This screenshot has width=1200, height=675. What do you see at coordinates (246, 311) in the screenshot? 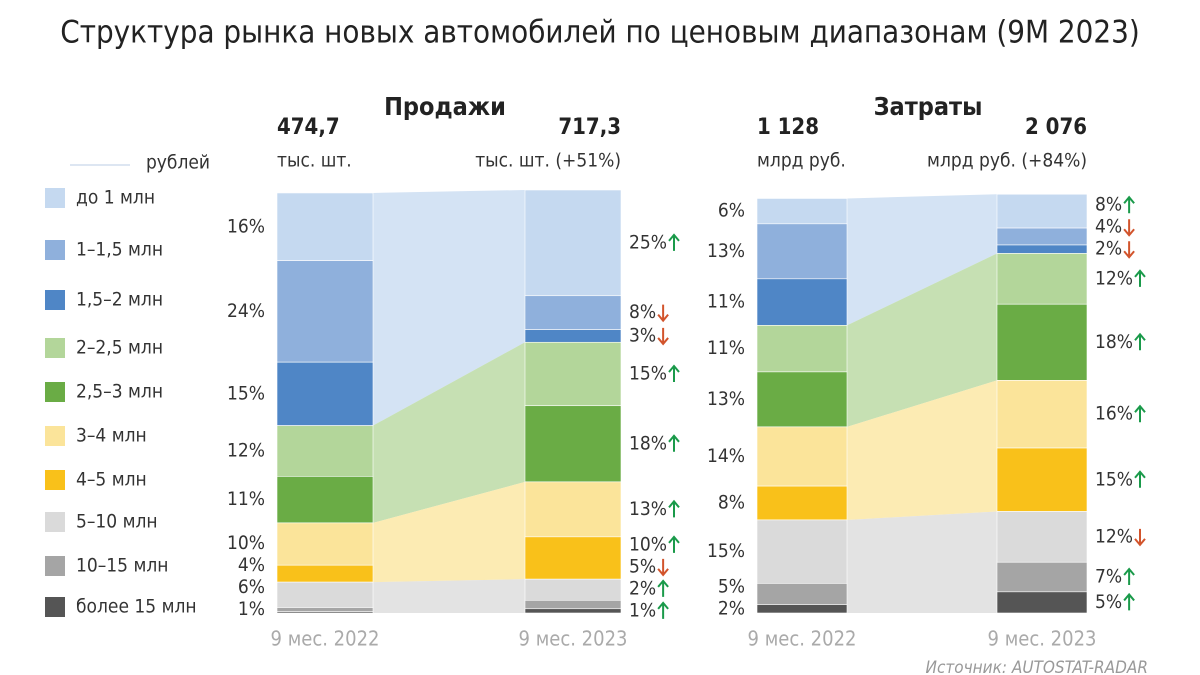
I see `value-label: 24%` at bounding box center [246, 311].